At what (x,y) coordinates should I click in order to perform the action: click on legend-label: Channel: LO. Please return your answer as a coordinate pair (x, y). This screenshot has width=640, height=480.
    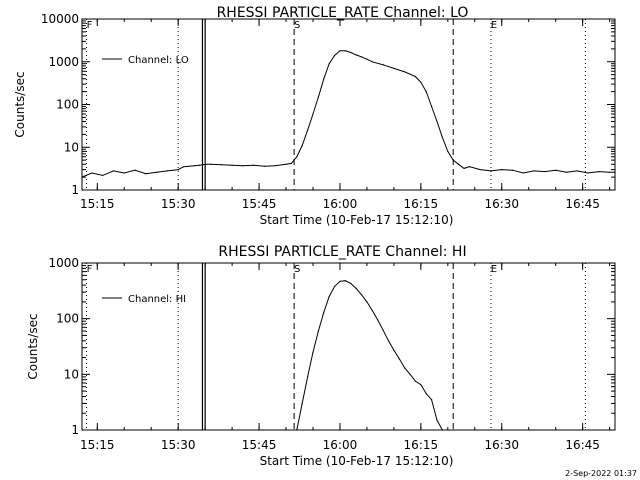
    Looking at the image, I should click on (158, 60).